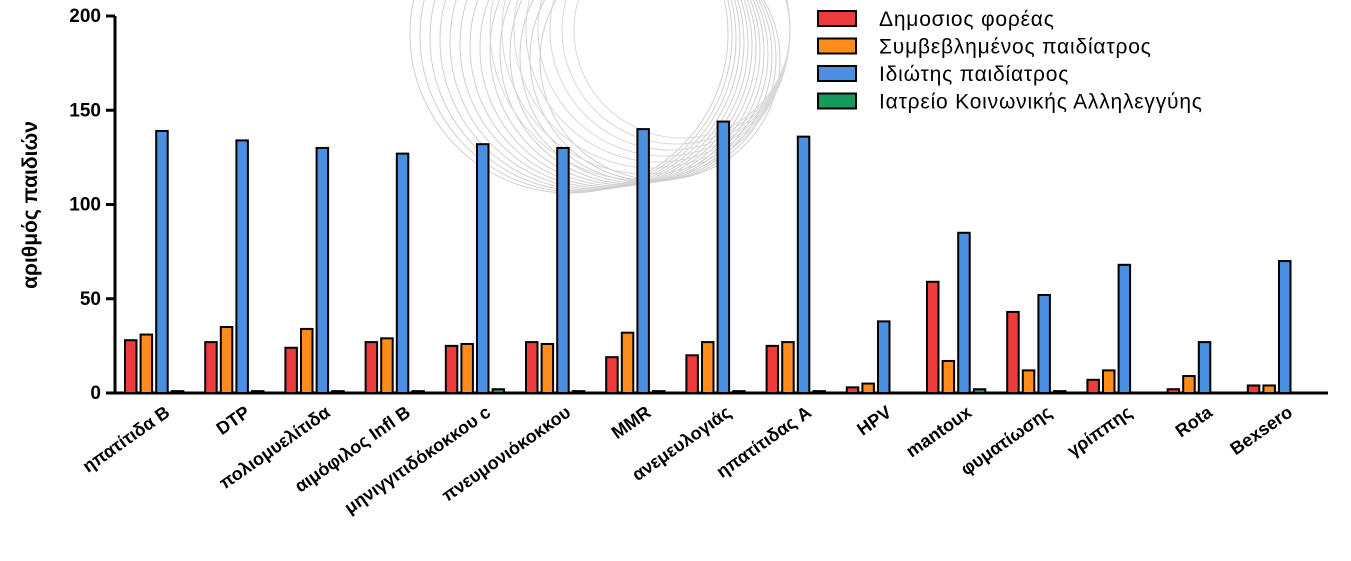 The height and width of the screenshot is (561, 1351). Describe the element at coordinates (1041, 102) in the screenshot. I see `legend-label: Ιατρείο Κοινωνικής Αλληλεγγύης` at that location.